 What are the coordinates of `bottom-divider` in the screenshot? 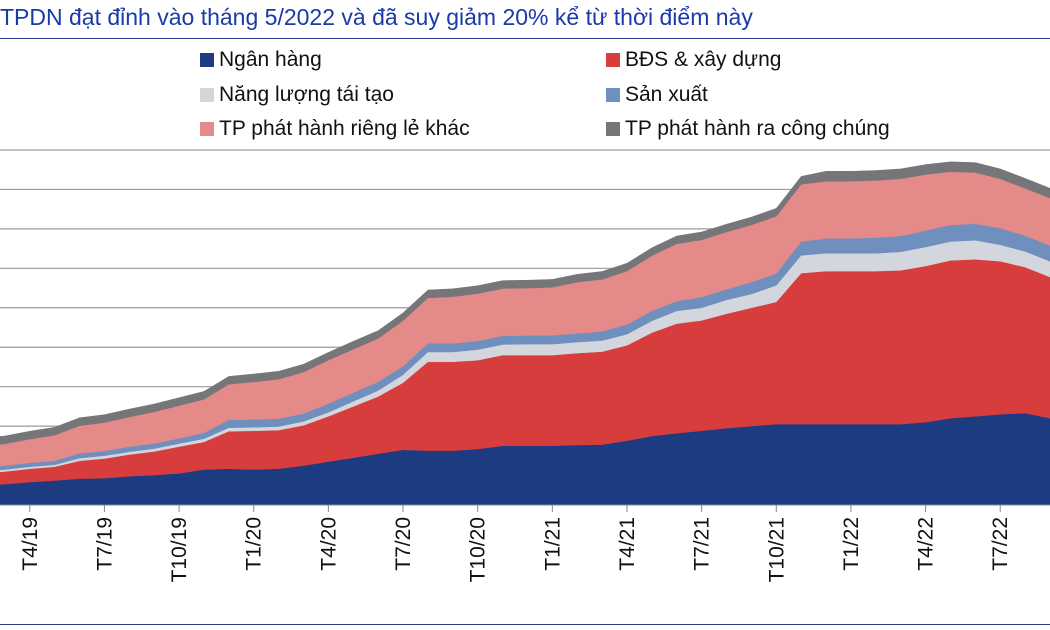 It's located at (525, 624).